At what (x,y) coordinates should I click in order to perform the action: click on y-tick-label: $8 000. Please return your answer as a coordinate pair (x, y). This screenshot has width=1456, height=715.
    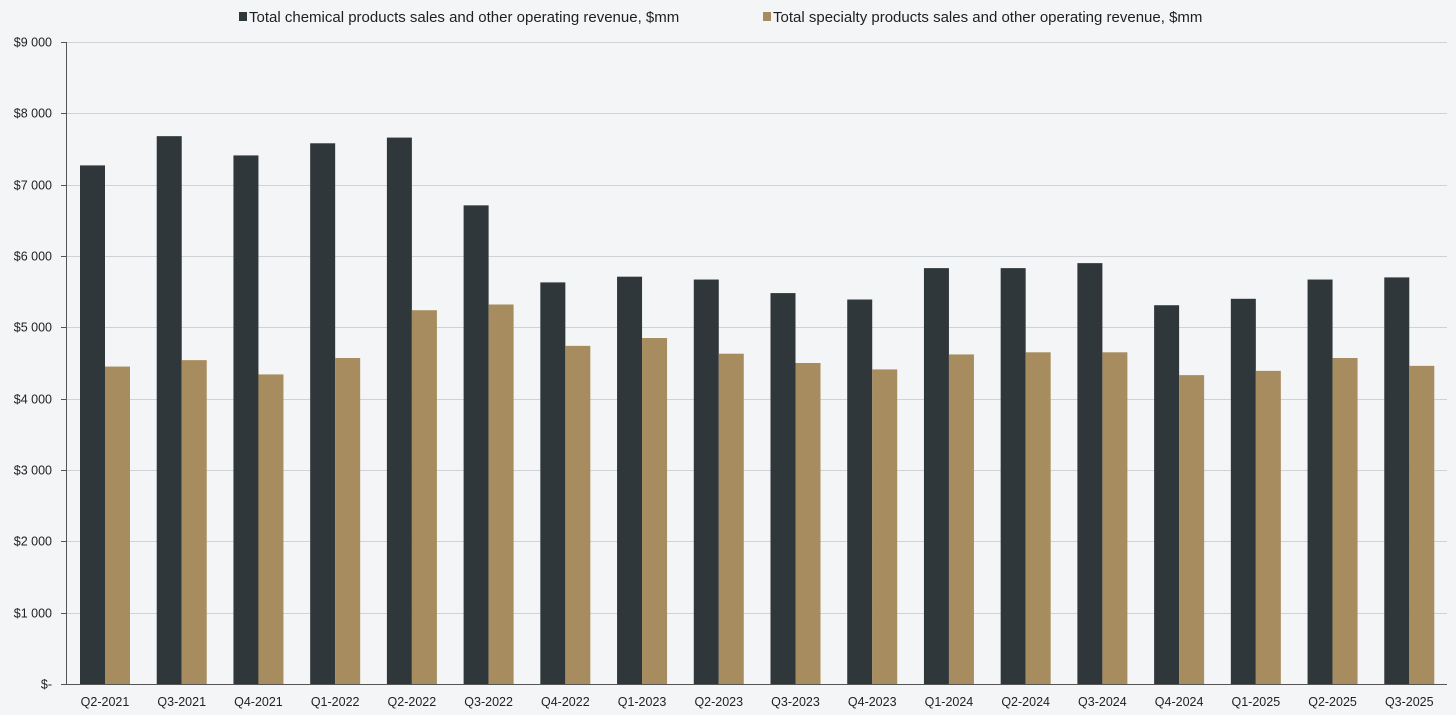
    Looking at the image, I should click on (33, 114).